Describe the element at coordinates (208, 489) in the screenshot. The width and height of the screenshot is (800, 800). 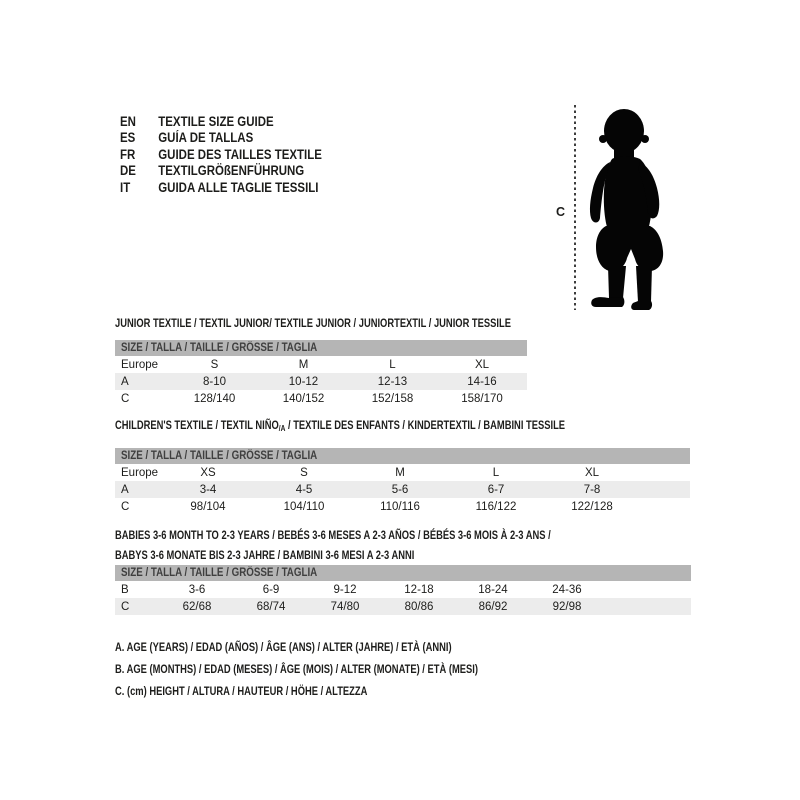
I see `age-cell: 3-4` at that location.